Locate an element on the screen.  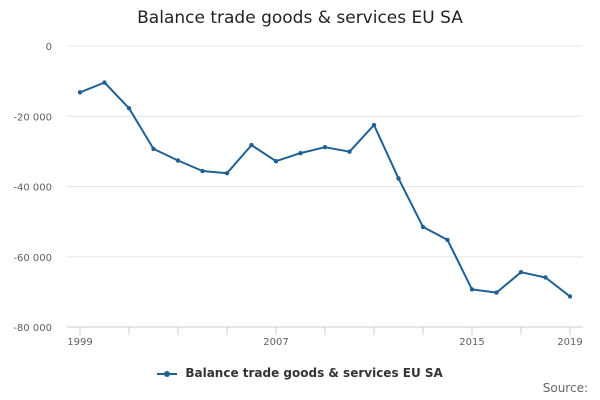
x-tick-label: 2019 is located at coordinates (569, 342).